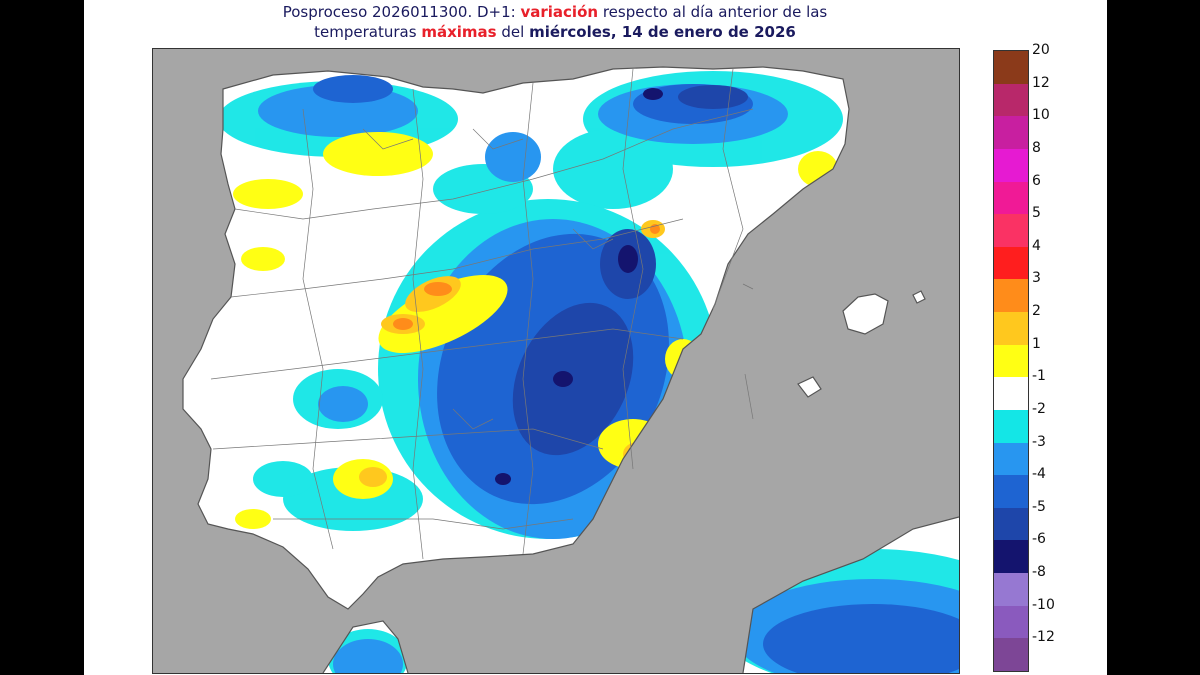 The image size is (1200, 675). Describe the element at coordinates (1039, 441) in the screenshot. I see `legend-label: -3` at that location.